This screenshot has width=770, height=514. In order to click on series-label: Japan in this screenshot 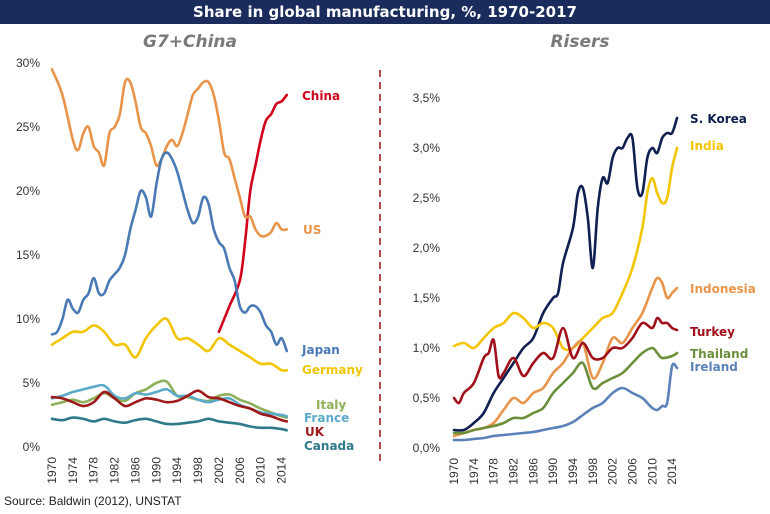, I will do `click(320, 350)`.